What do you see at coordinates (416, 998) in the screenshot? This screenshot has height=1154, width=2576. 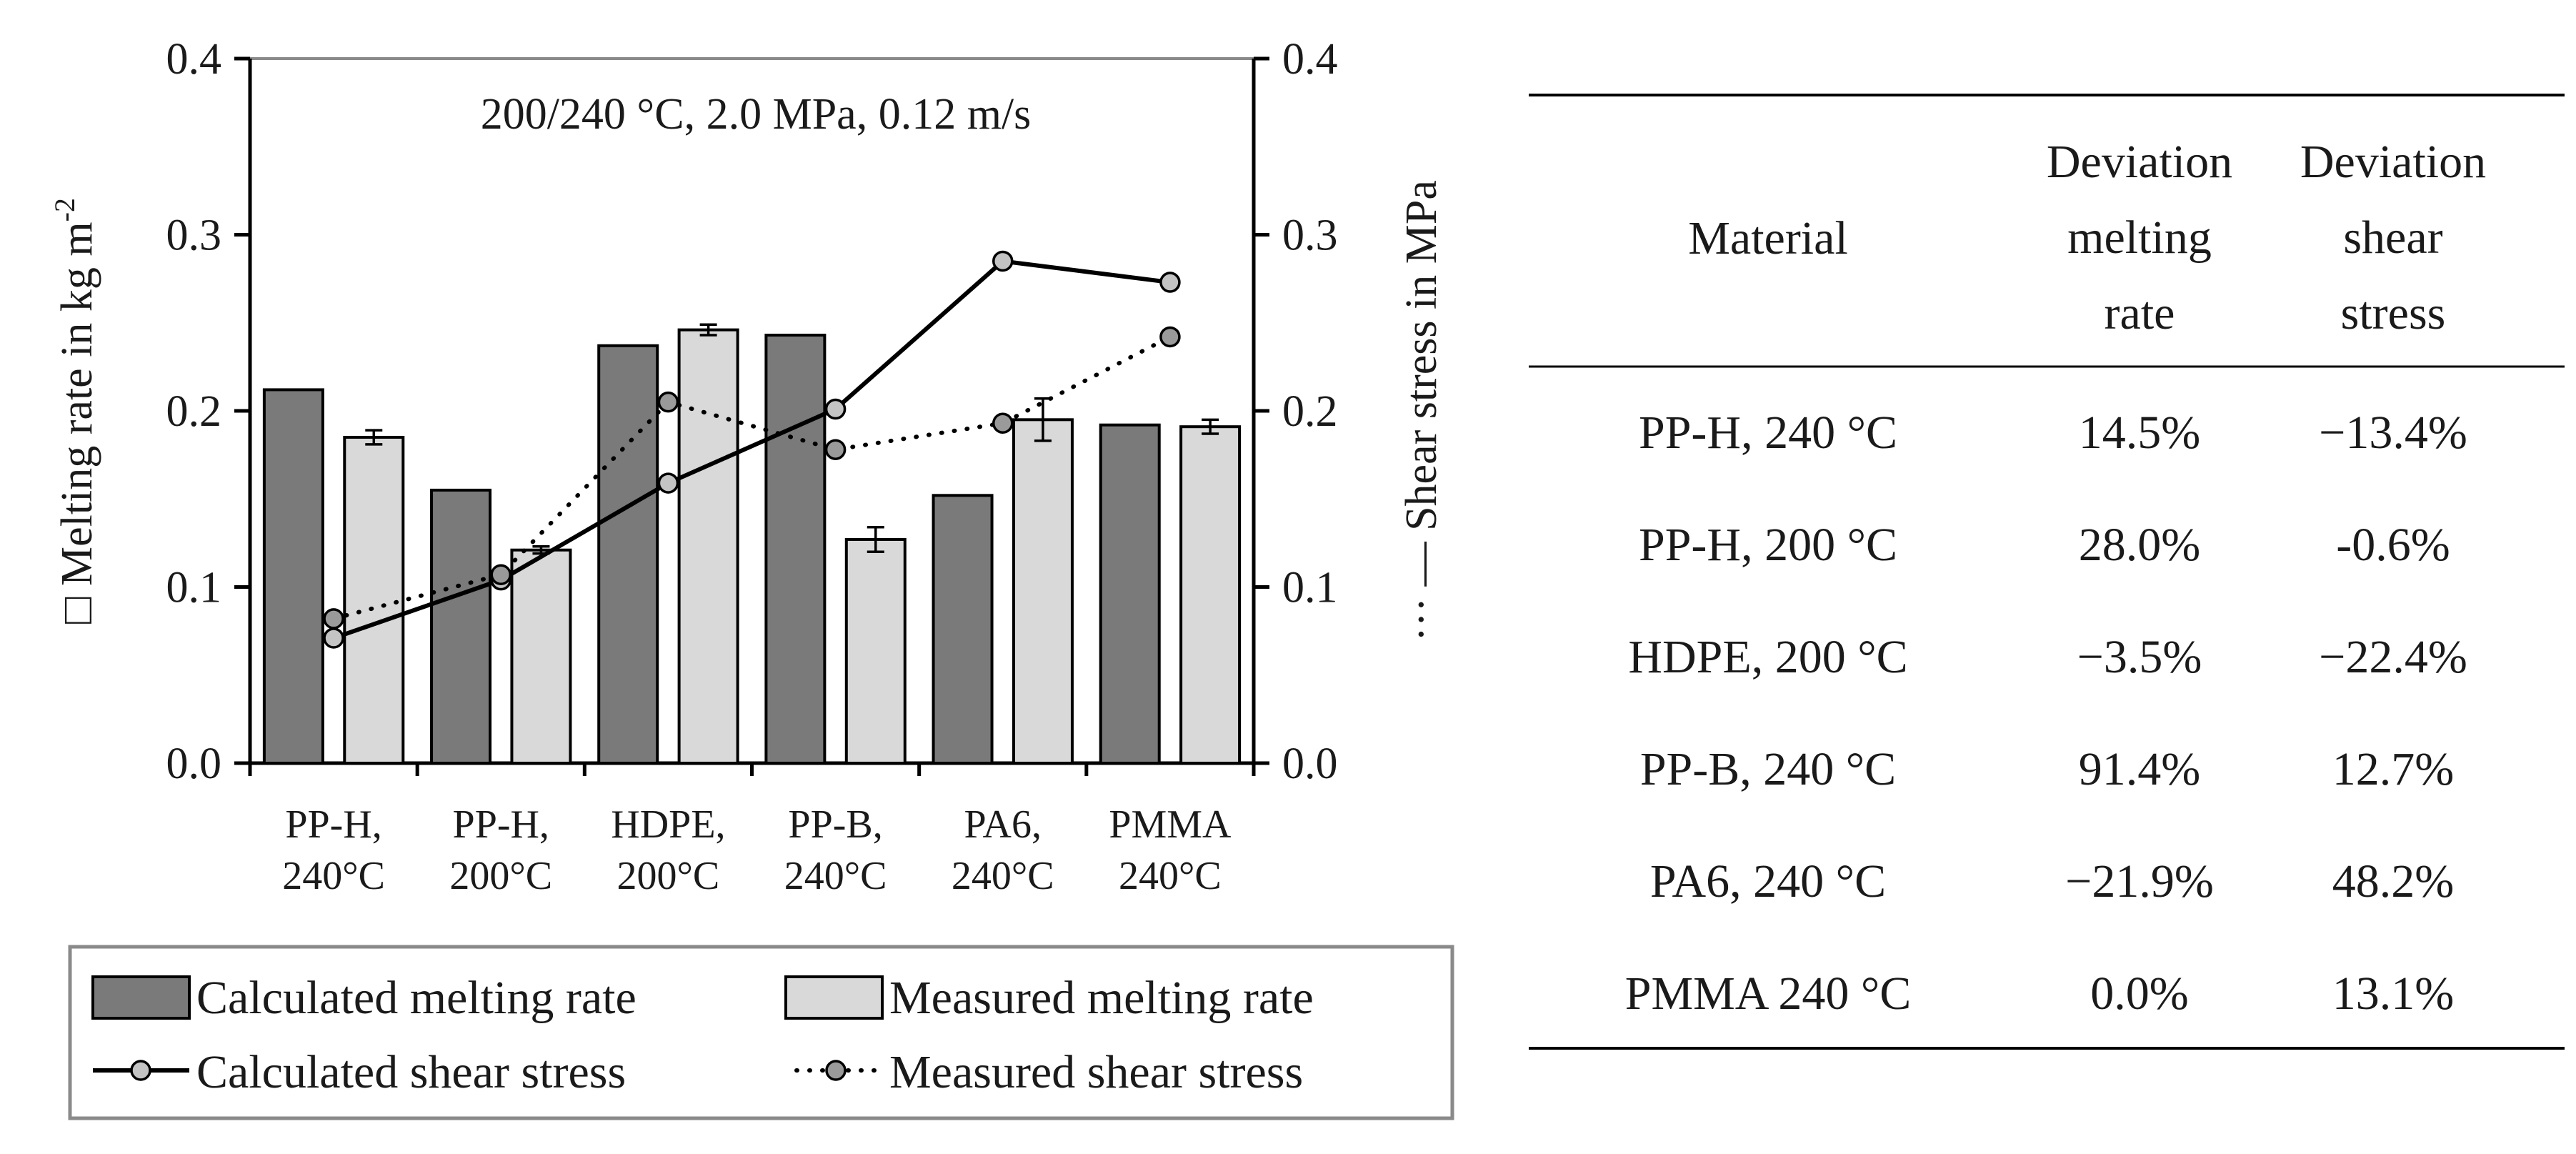 I see `legend-label: Calculated melting rate` at bounding box center [416, 998].